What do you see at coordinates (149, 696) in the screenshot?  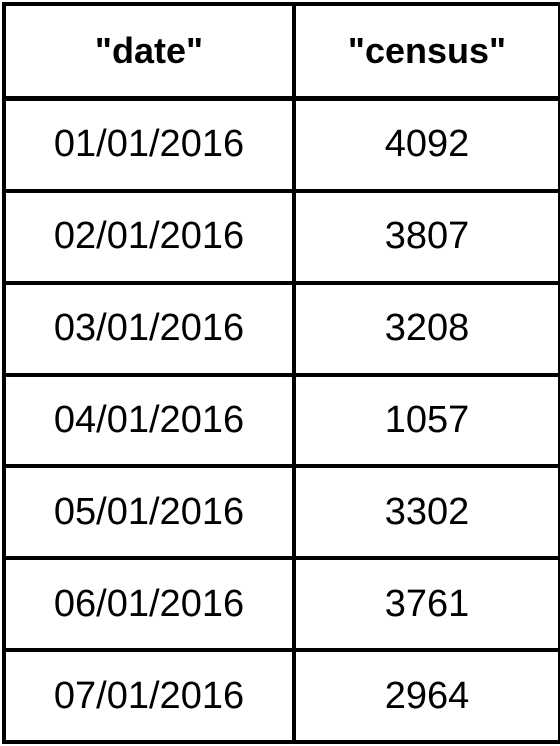 I see `date-cell: 07/01/2016` at bounding box center [149, 696].